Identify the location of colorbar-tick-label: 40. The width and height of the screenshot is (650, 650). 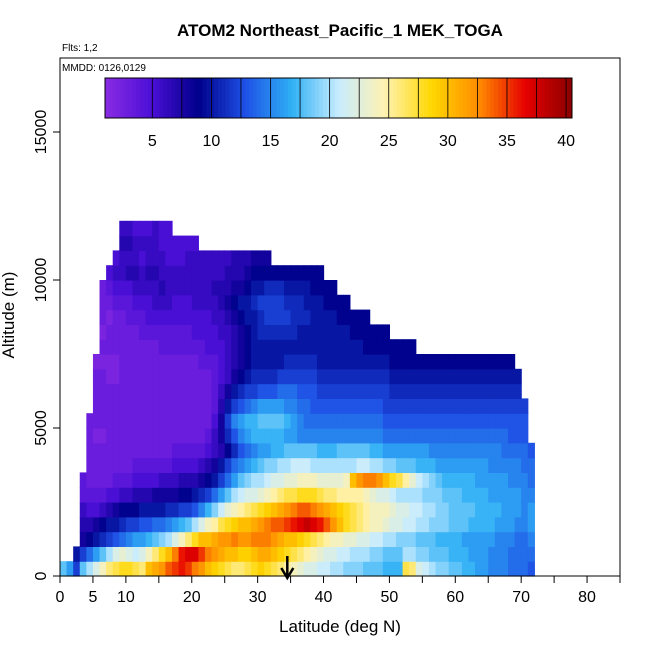
(566, 141).